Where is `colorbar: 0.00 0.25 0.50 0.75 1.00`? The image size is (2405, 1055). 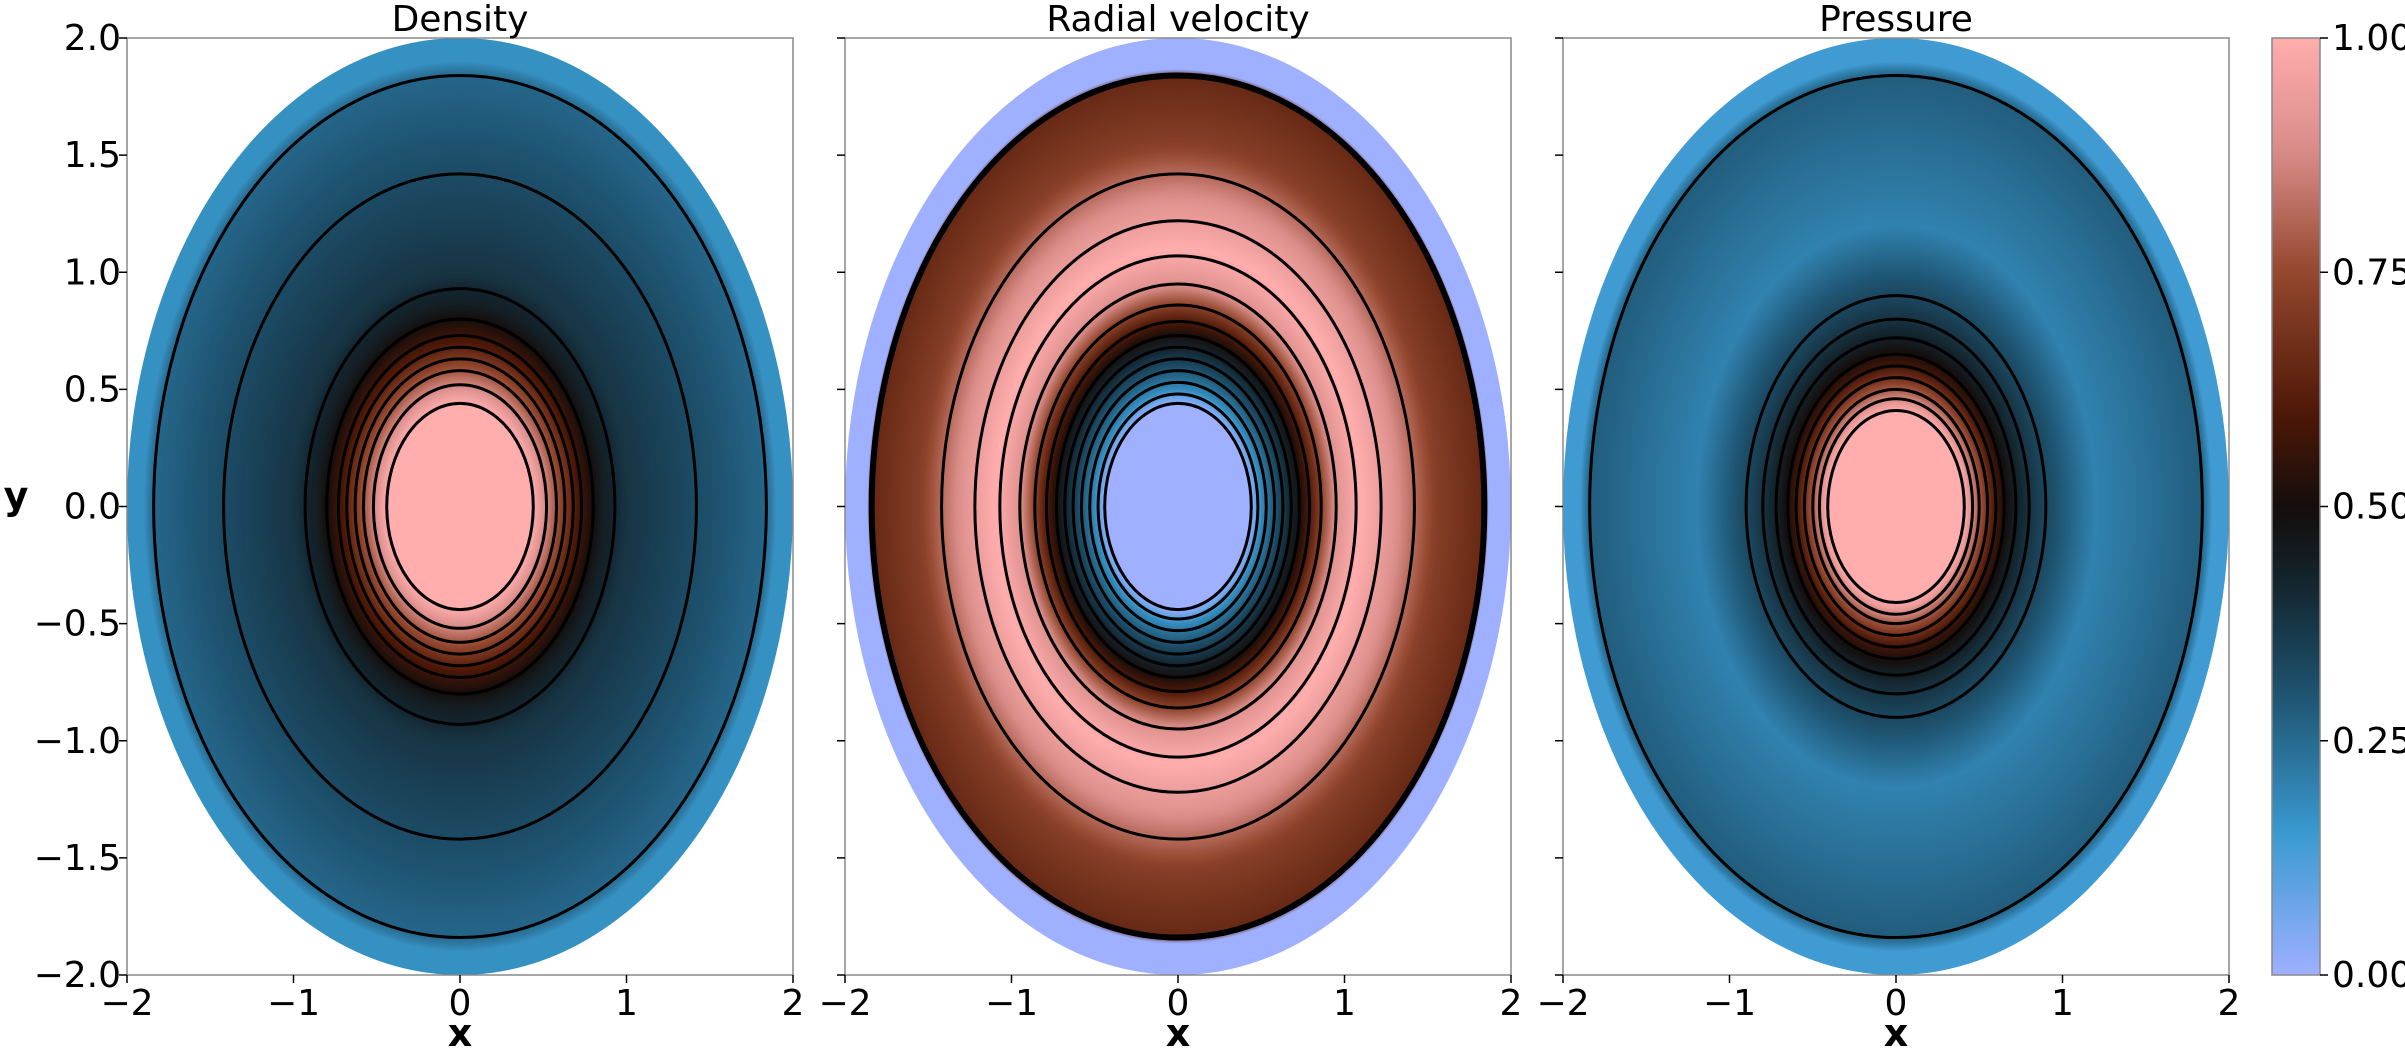
colorbar: 0.00 0.25 0.50 0.75 1.00 is located at coordinates (2338, 507).